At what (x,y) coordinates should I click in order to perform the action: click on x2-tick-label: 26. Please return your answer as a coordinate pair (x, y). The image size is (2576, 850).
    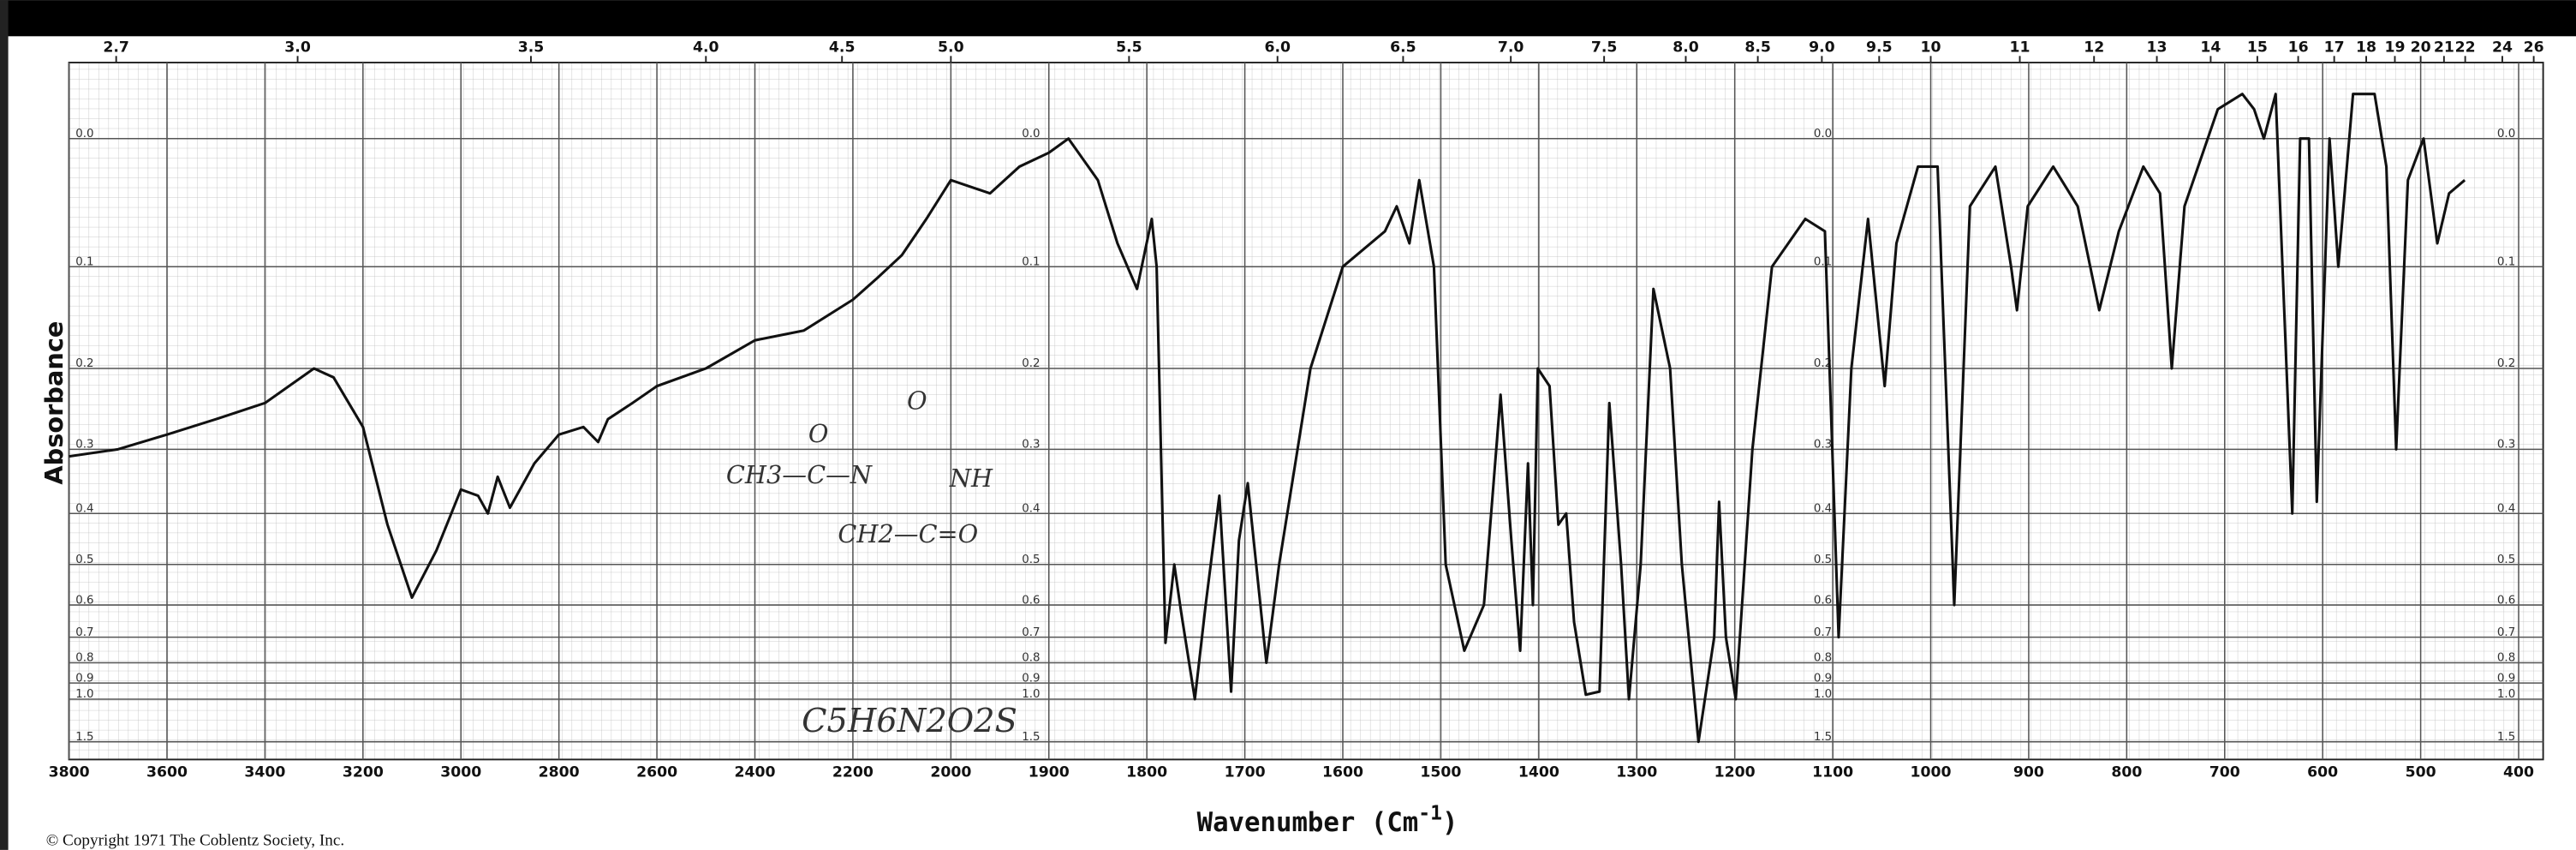
    Looking at the image, I should click on (2534, 48).